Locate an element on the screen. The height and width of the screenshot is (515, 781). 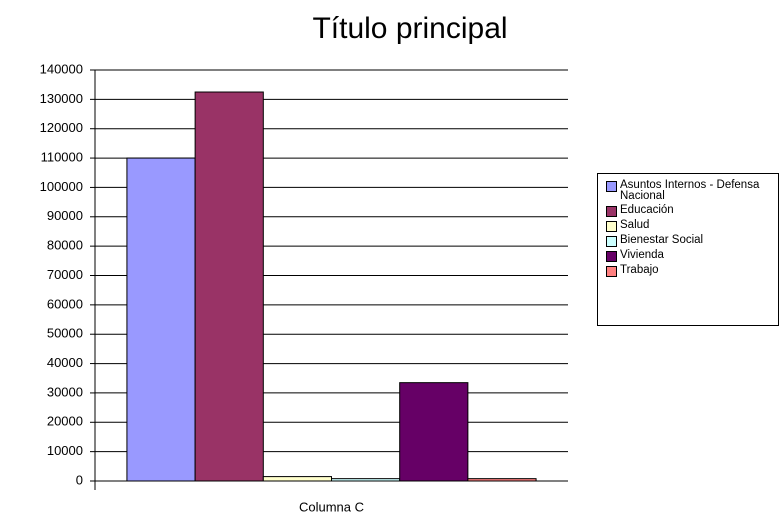
y-tick-label: 130000 is located at coordinates (61, 98).